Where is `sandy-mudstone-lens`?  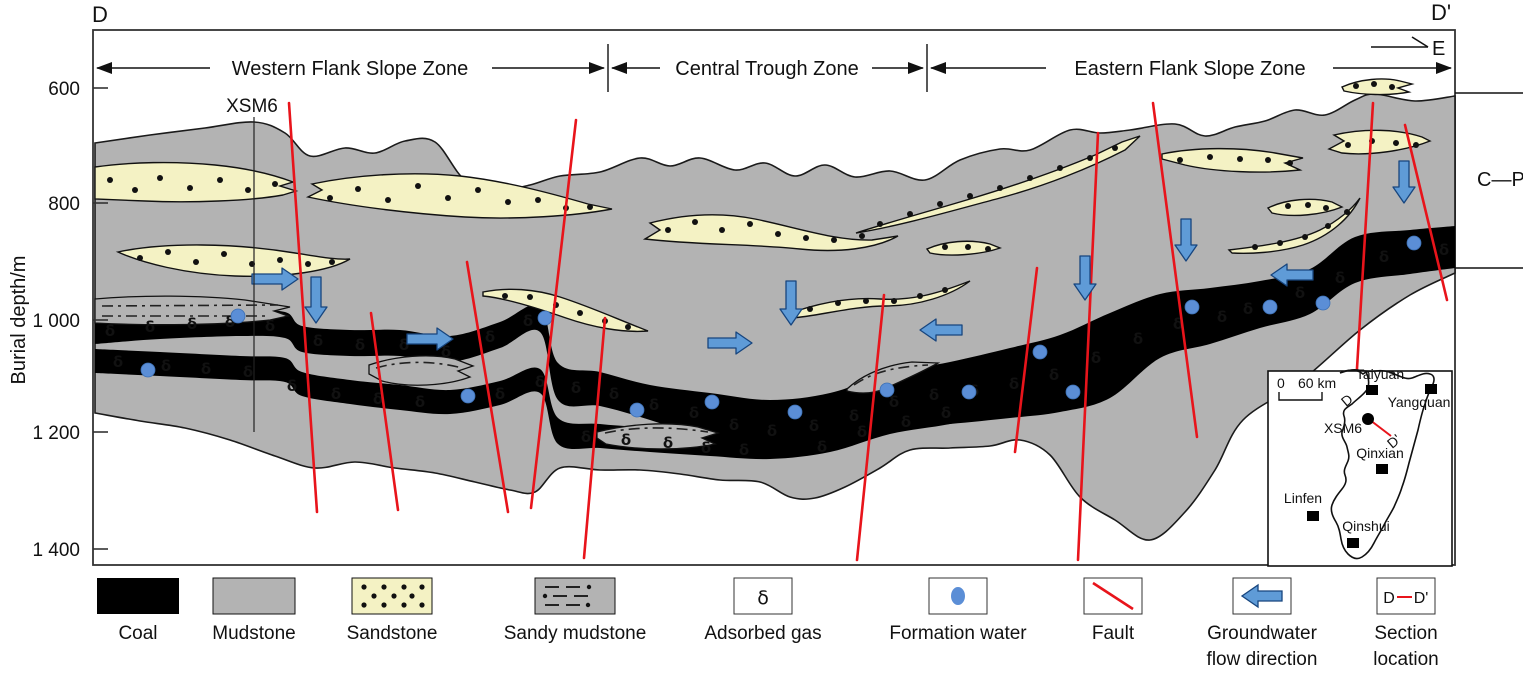 sandy-mudstone-lens is located at coordinates (421, 370).